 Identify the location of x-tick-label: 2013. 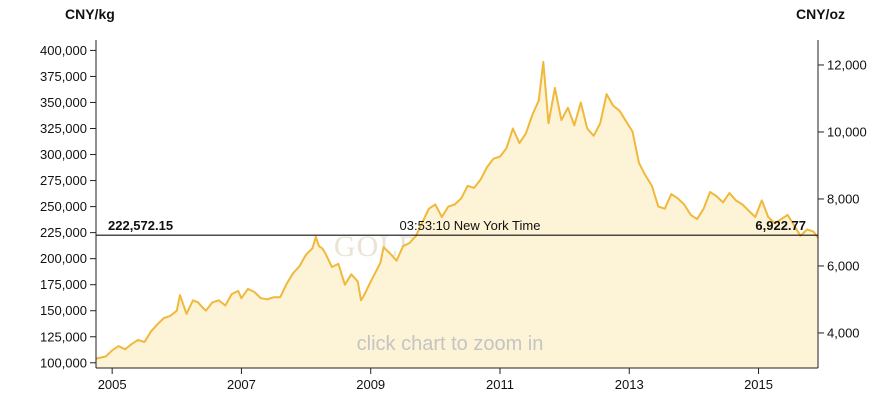
(629, 384).